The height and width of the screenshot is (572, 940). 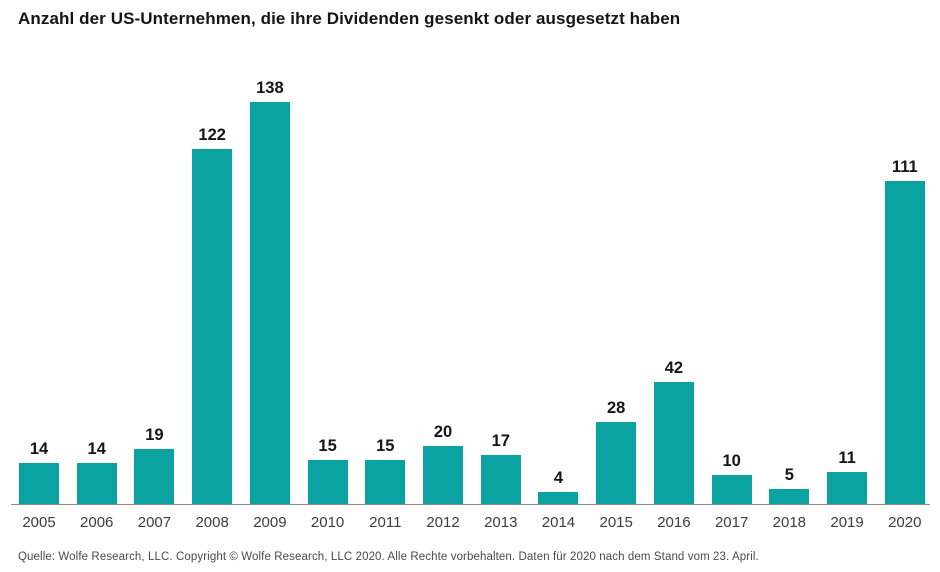 What do you see at coordinates (500, 303) in the screenshot?
I see `bar-column: 17` at bounding box center [500, 303].